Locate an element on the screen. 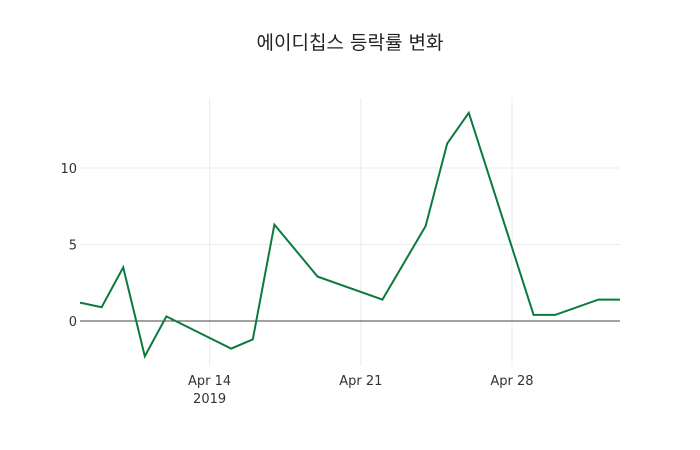 This screenshot has width=700, height=450. chart-title: 에이디칩스 등락률 변화 is located at coordinates (350, 43).